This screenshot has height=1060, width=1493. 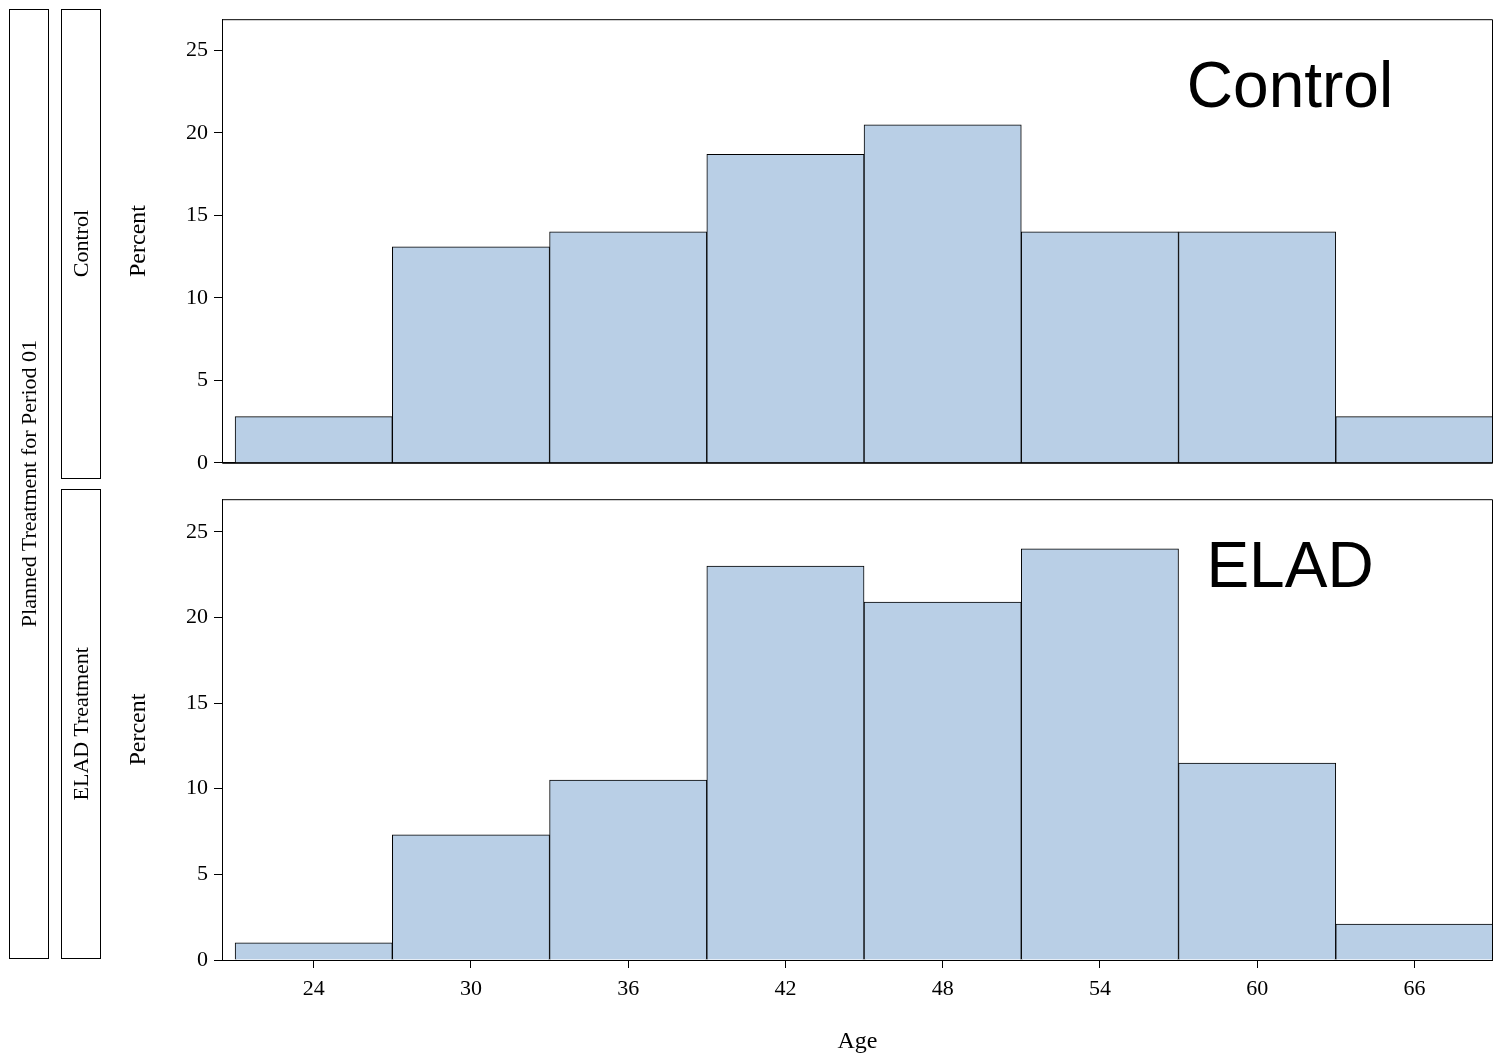 What do you see at coordinates (81, 244) in the screenshot?
I see `text: Control` at bounding box center [81, 244].